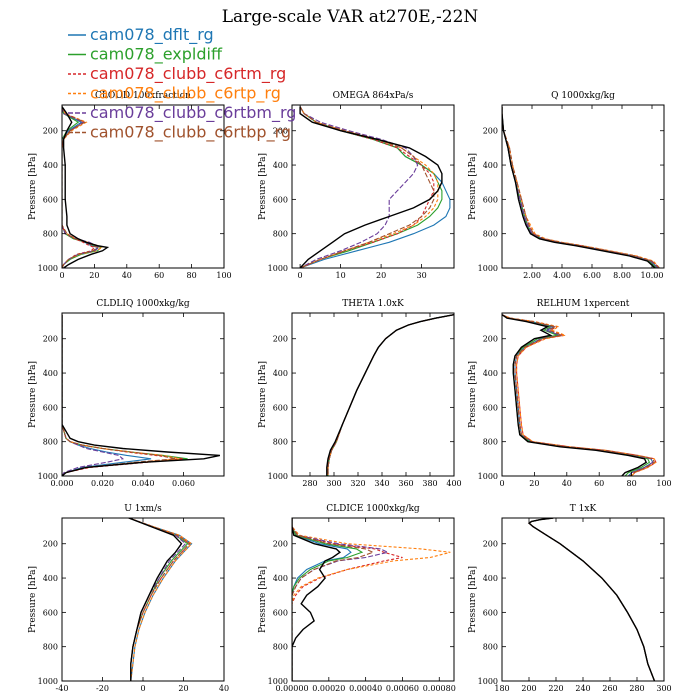 This screenshot has width=700, height=700. What do you see at coordinates (609, 688) in the screenshot?
I see `x-tick-label: 260` at bounding box center [609, 688].